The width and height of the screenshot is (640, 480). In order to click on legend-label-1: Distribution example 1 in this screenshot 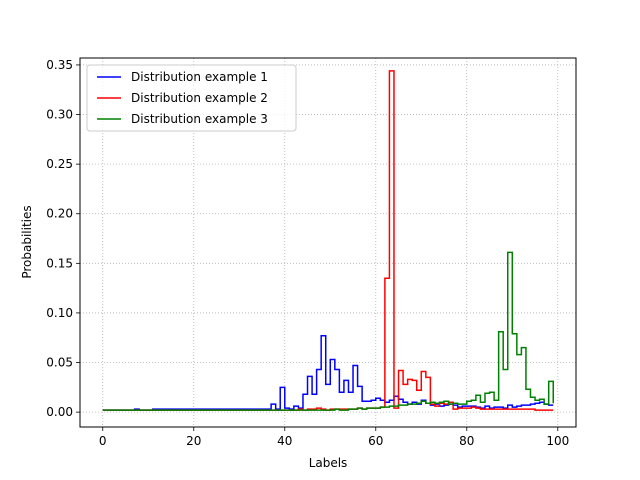, I will do `click(199, 77)`.